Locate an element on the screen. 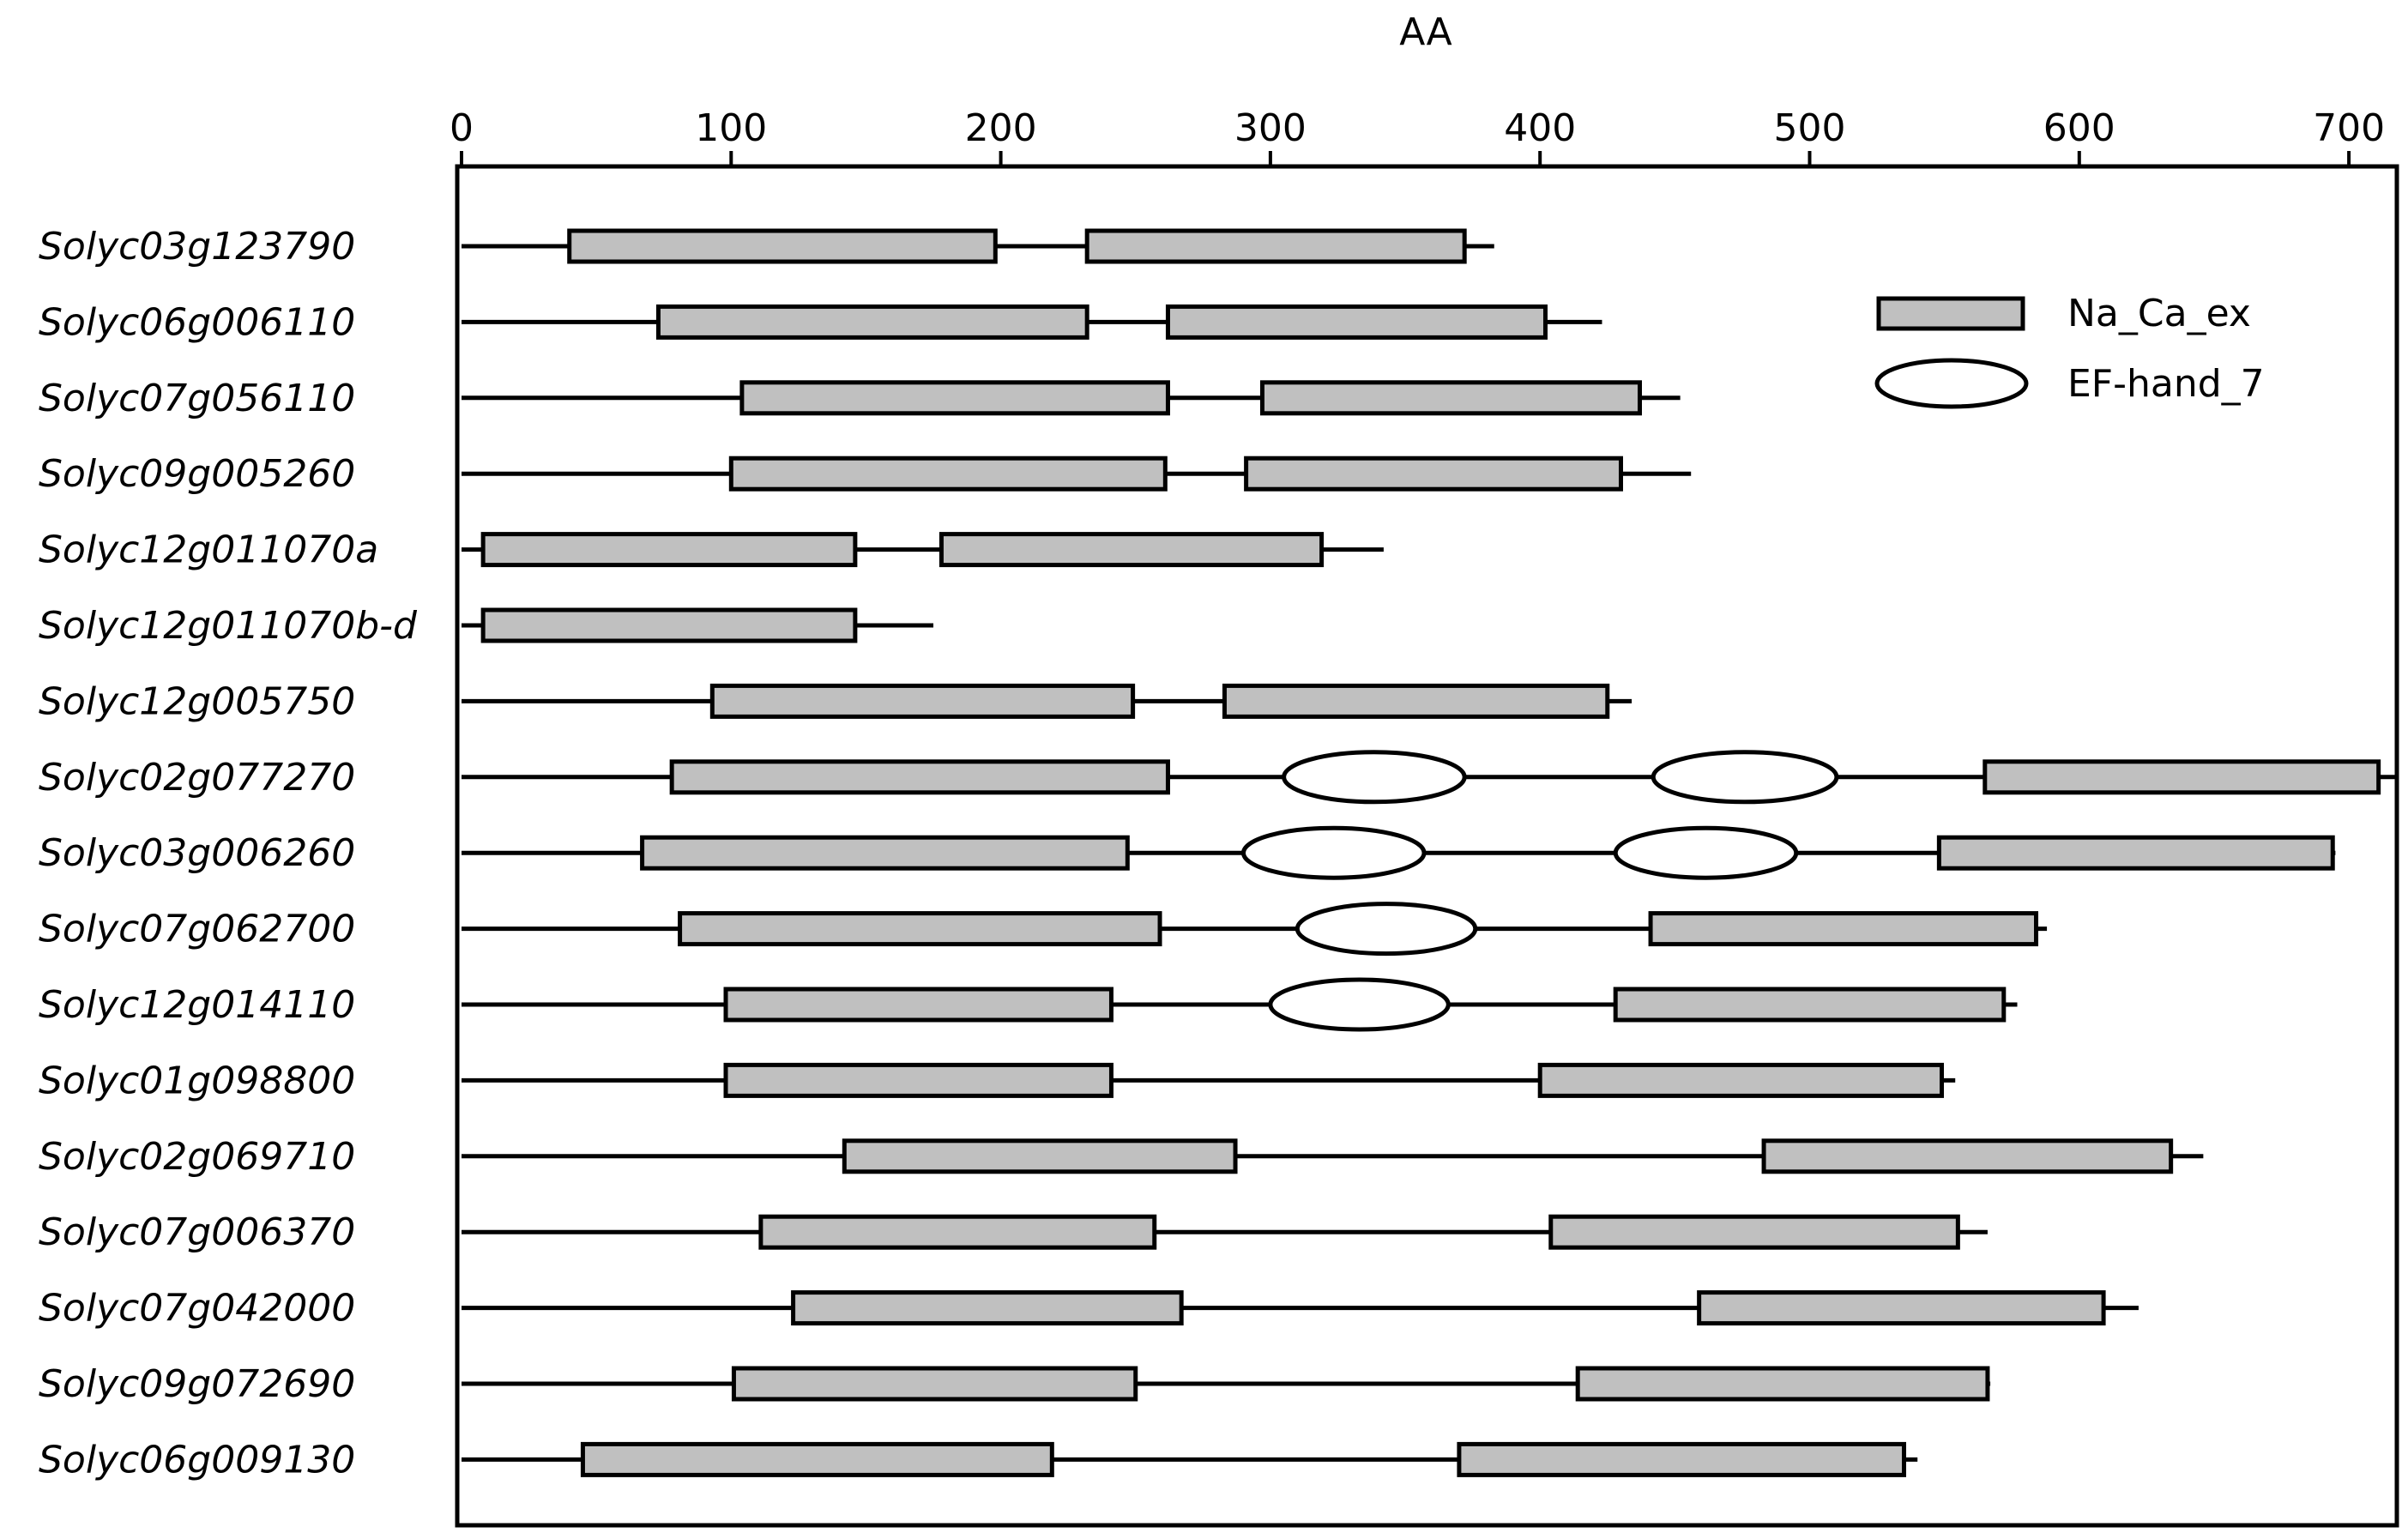 This screenshot has width=2408, height=1539. gene-label: Solyc07g042000 is located at coordinates (197, 1309).